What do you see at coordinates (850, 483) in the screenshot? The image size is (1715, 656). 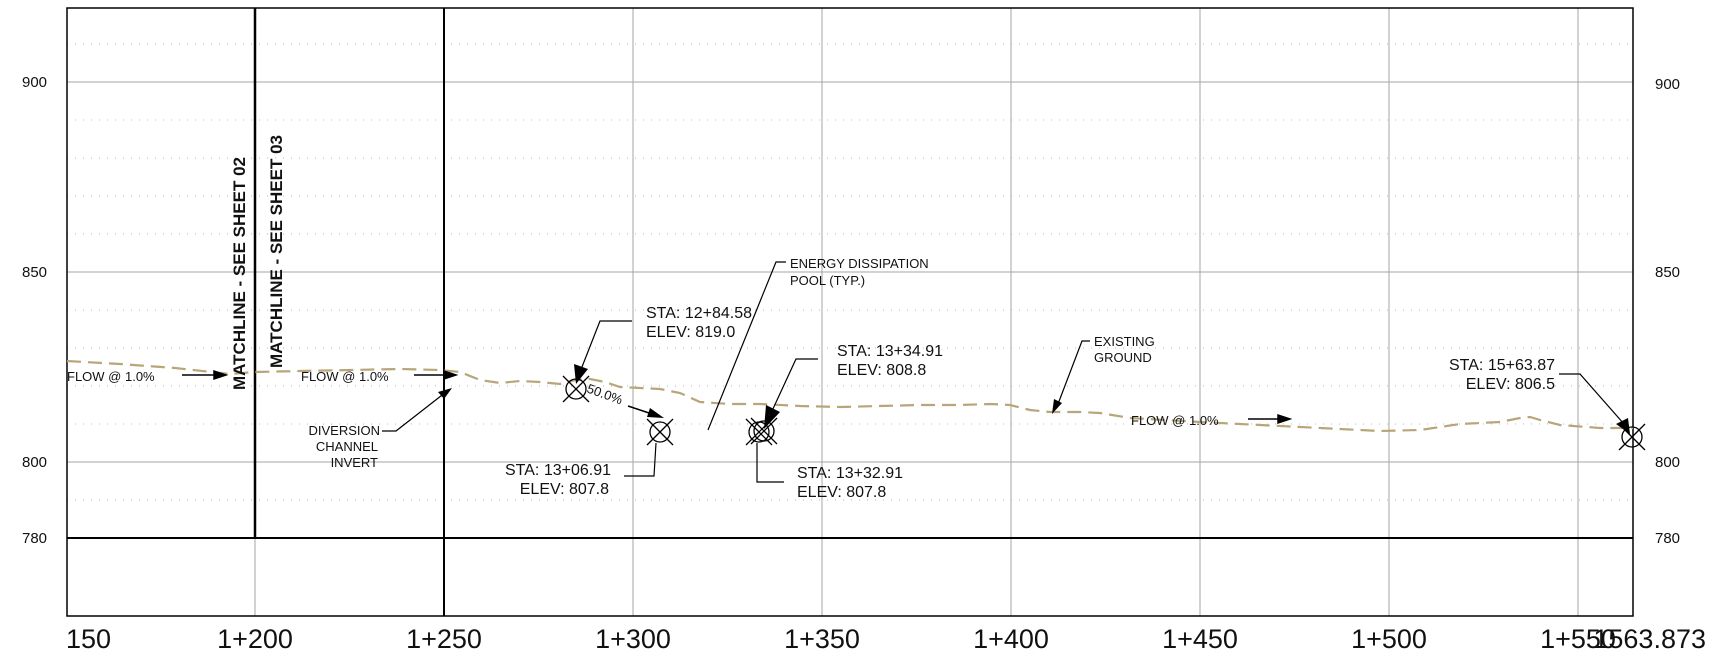 I see `point-callout: STA: 13+32.91 ELEV: 807.8` at bounding box center [850, 483].